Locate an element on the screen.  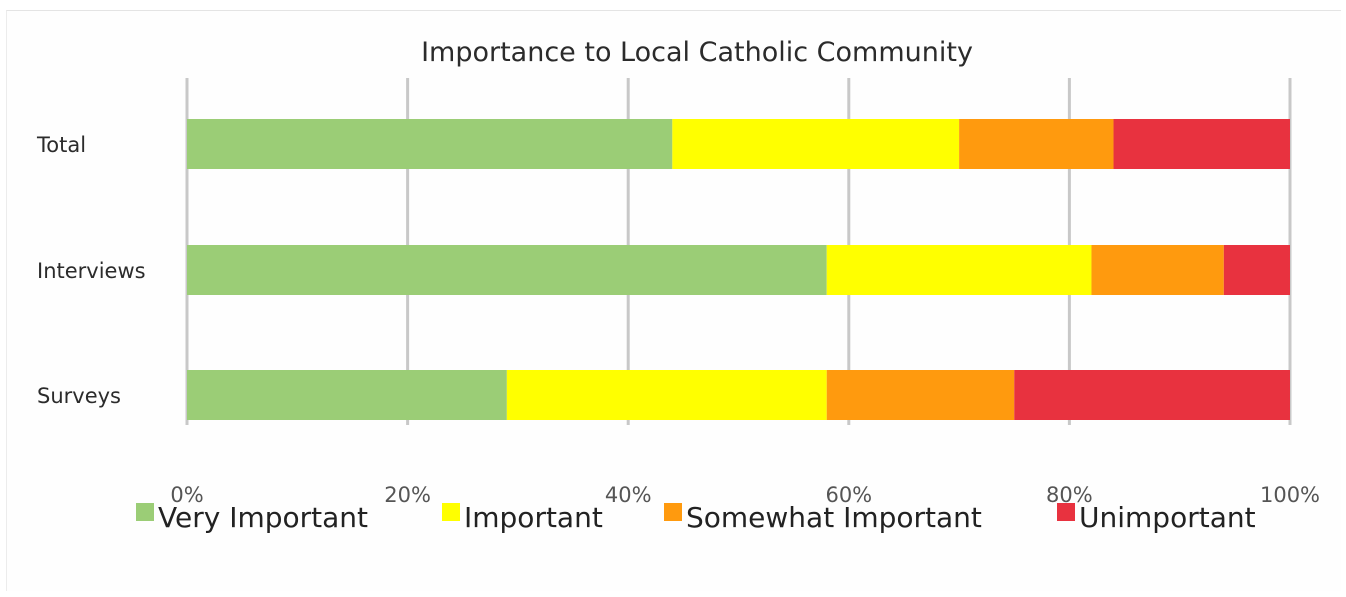
legend-item: Unimportant is located at coordinates (1156, 517).